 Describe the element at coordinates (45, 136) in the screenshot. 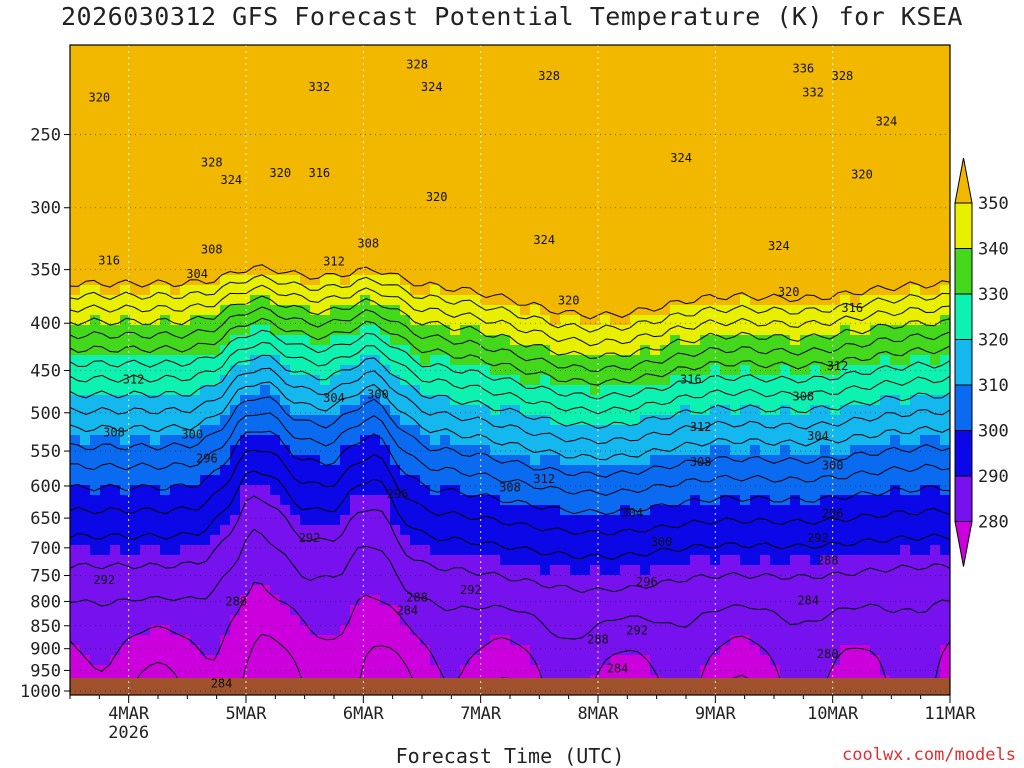

I see `y-tick-label: 250` at that location.